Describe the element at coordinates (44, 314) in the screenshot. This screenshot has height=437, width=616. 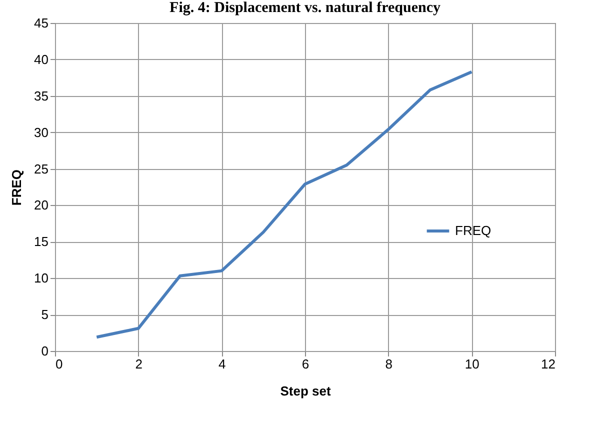
I see `y-tick-label: 5` at that location.